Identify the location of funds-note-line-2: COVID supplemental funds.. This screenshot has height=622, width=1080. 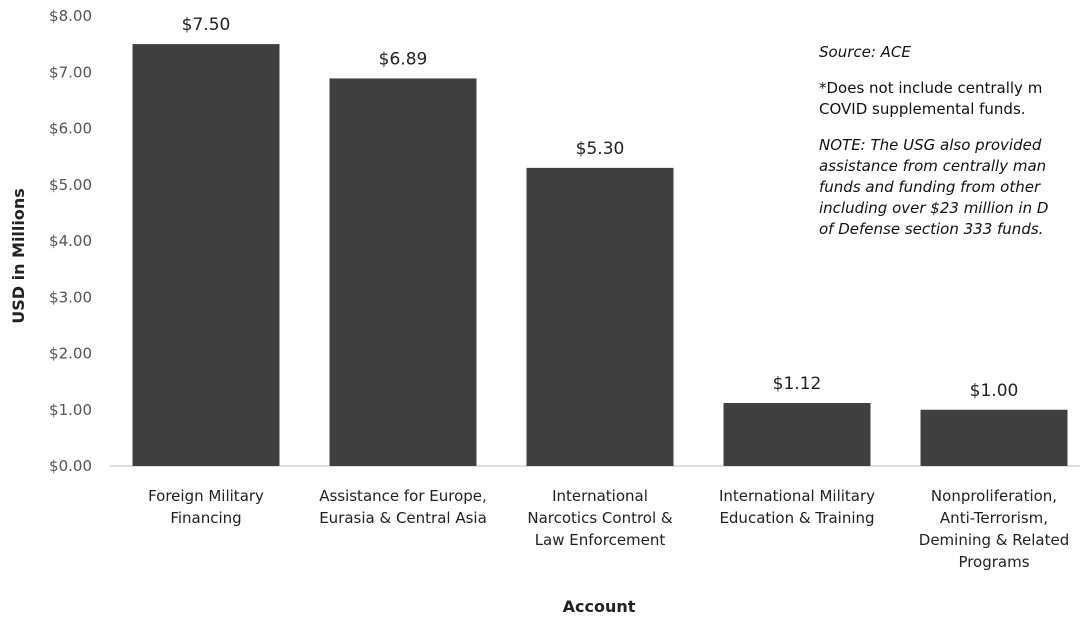
(922, 109).